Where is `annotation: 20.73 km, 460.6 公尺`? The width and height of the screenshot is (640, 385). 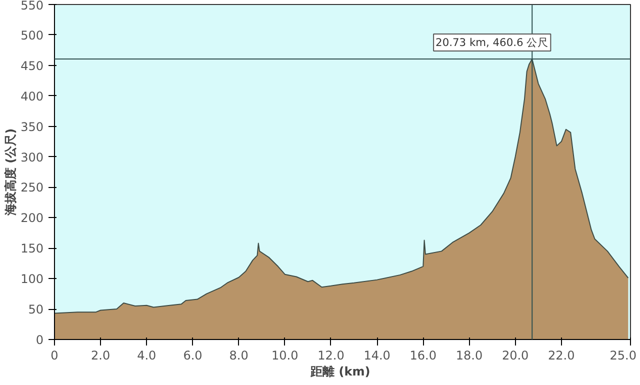 annotation: 20.73 km, 460.6 公尺 is located at coordinates (492, 42).